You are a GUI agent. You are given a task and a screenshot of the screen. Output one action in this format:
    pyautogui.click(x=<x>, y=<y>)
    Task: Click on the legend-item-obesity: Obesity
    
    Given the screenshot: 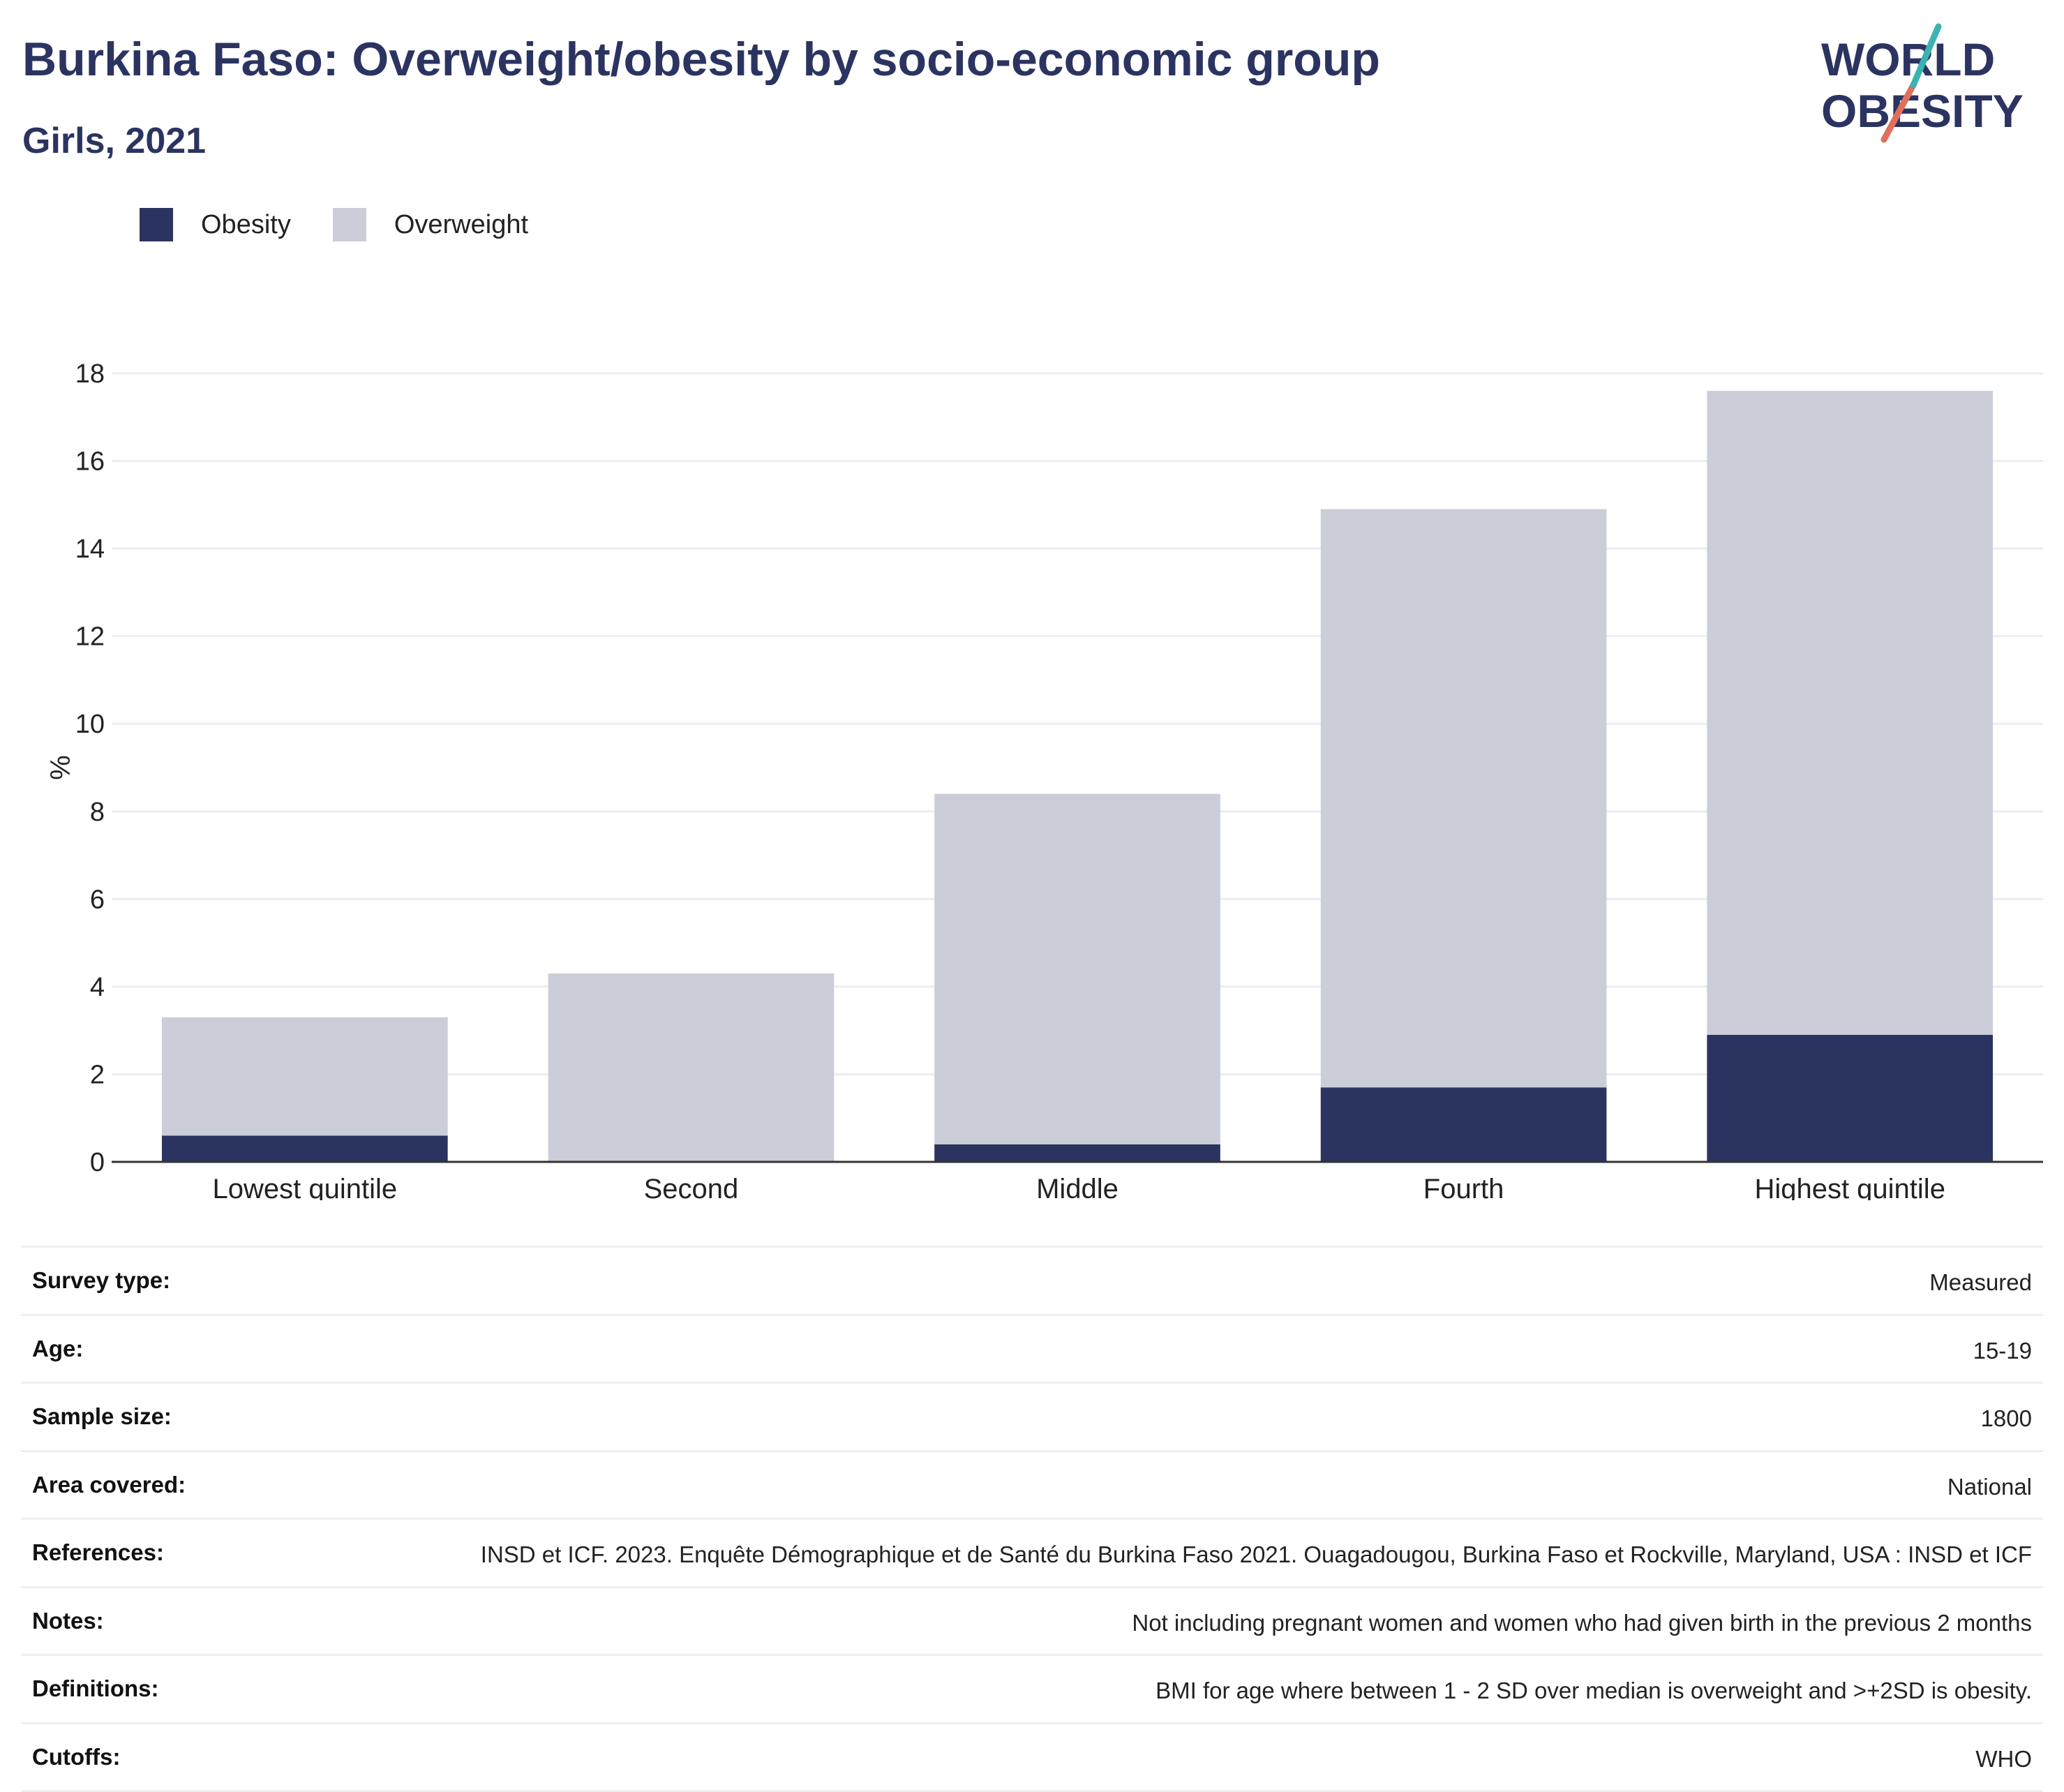 What is the action you would take?
    pyautogui.click(x=216, y=224)
    